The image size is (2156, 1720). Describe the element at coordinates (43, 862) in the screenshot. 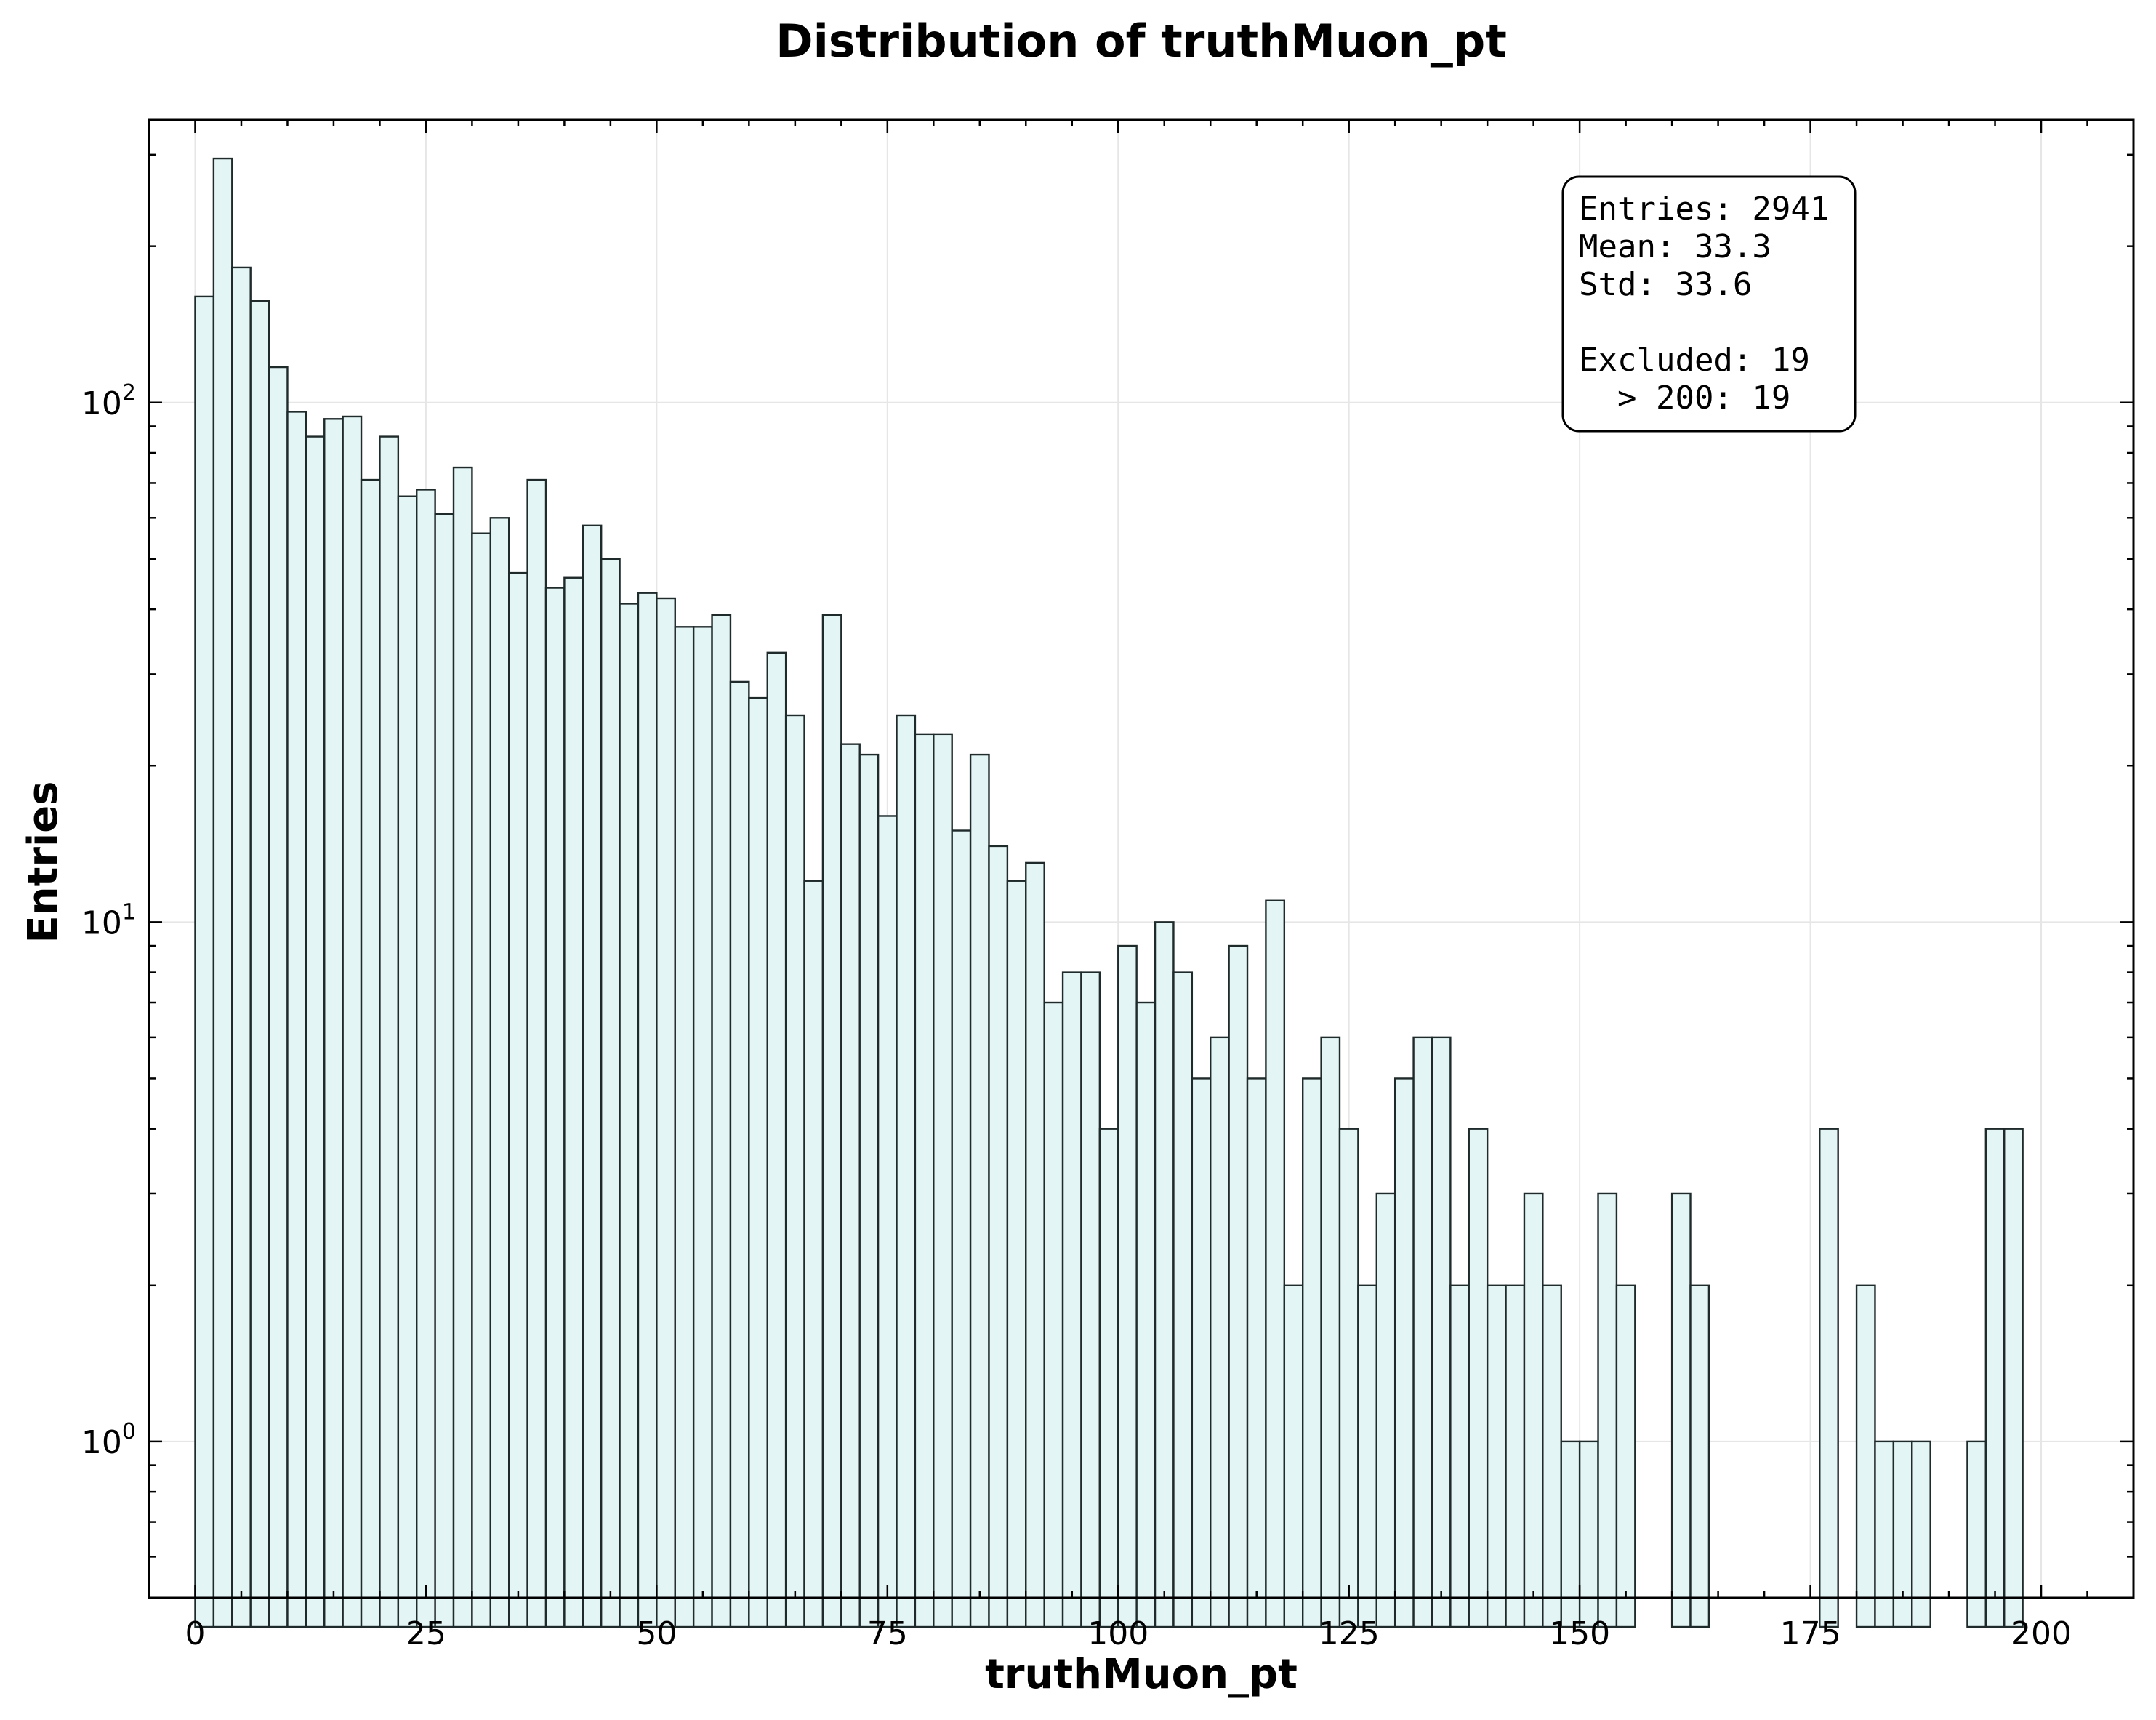

I see `y-axis-label: Entries` at that location.